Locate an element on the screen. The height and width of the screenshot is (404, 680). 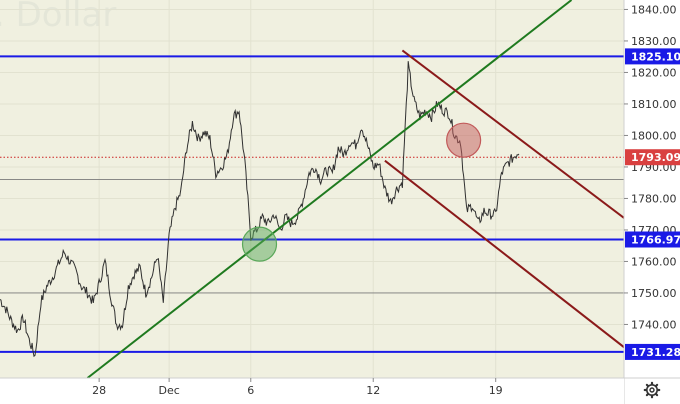
resistance-circle is located at coordinates (464, 140).